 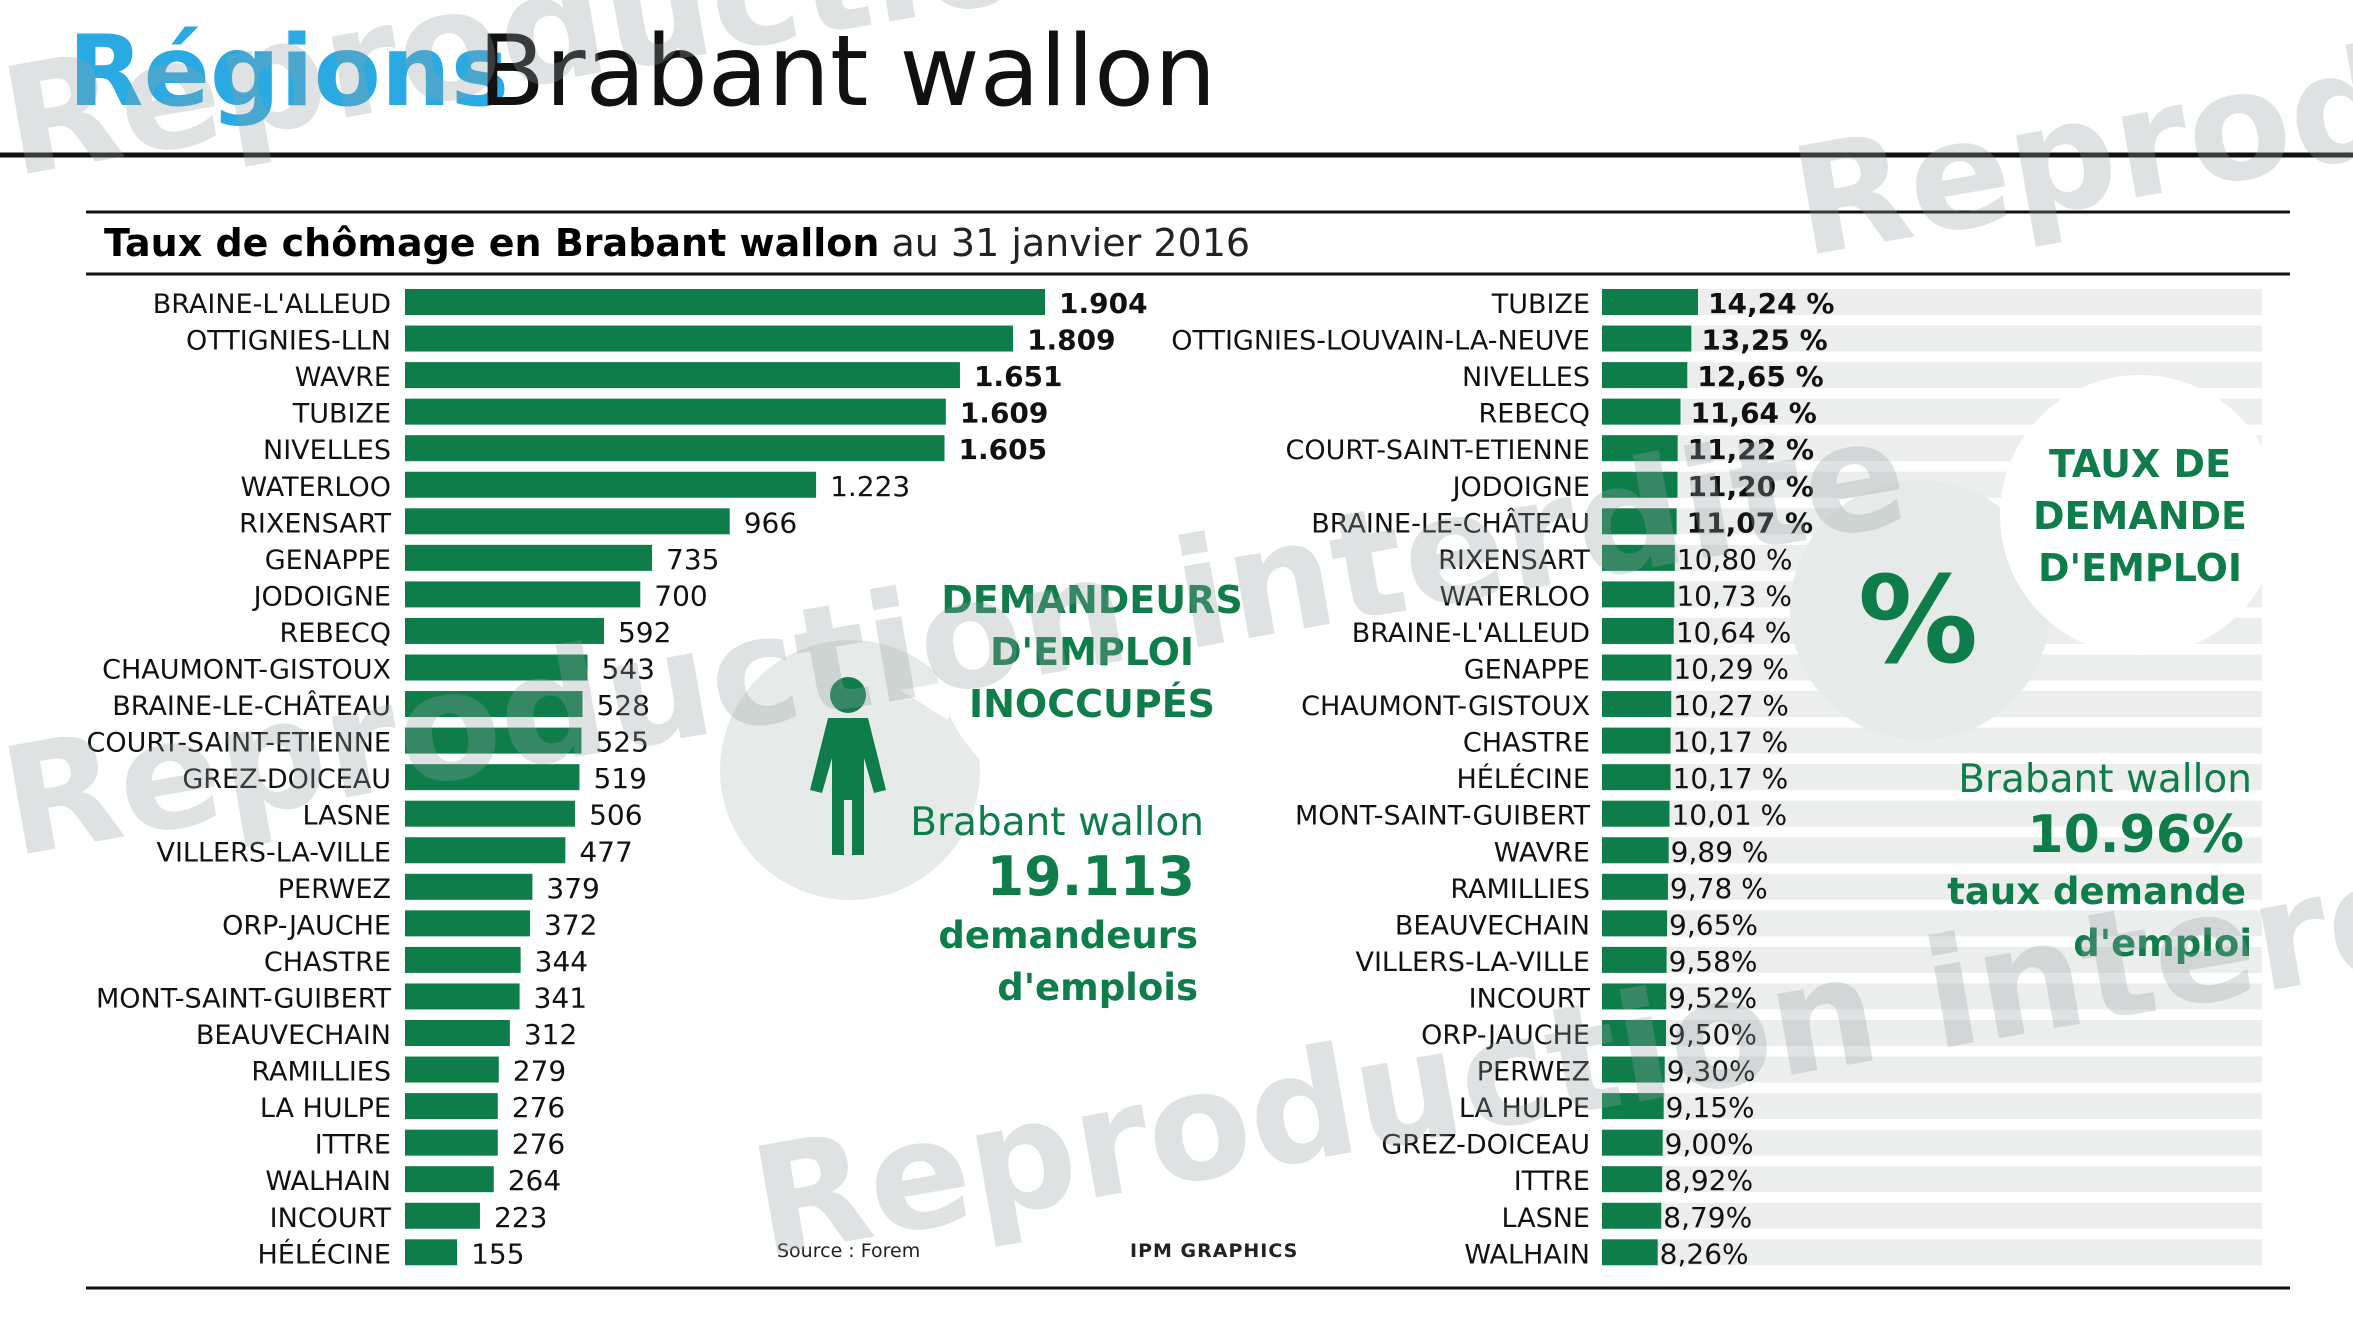 What do you see at coordinates (272, 304) in the screenshot?
I see `left-category-label: BRAINE-L'ALLEUD` at bounding box center [272, 304].